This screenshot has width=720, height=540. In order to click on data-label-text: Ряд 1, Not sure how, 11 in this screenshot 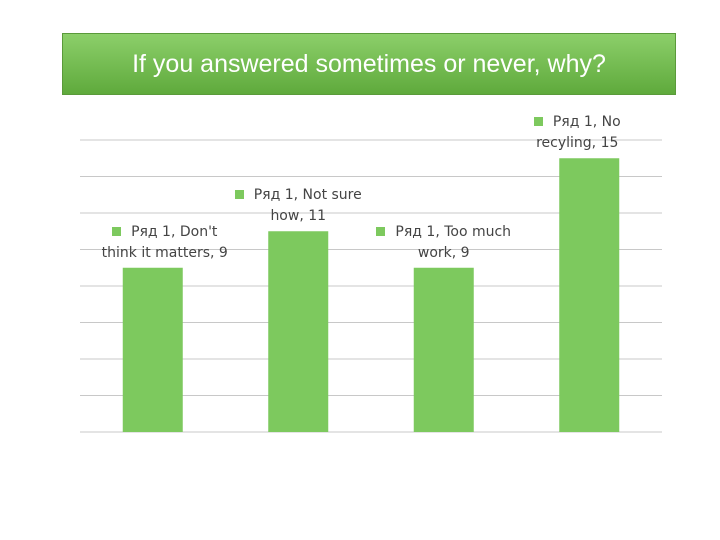, I will do `click(307, 206)`.